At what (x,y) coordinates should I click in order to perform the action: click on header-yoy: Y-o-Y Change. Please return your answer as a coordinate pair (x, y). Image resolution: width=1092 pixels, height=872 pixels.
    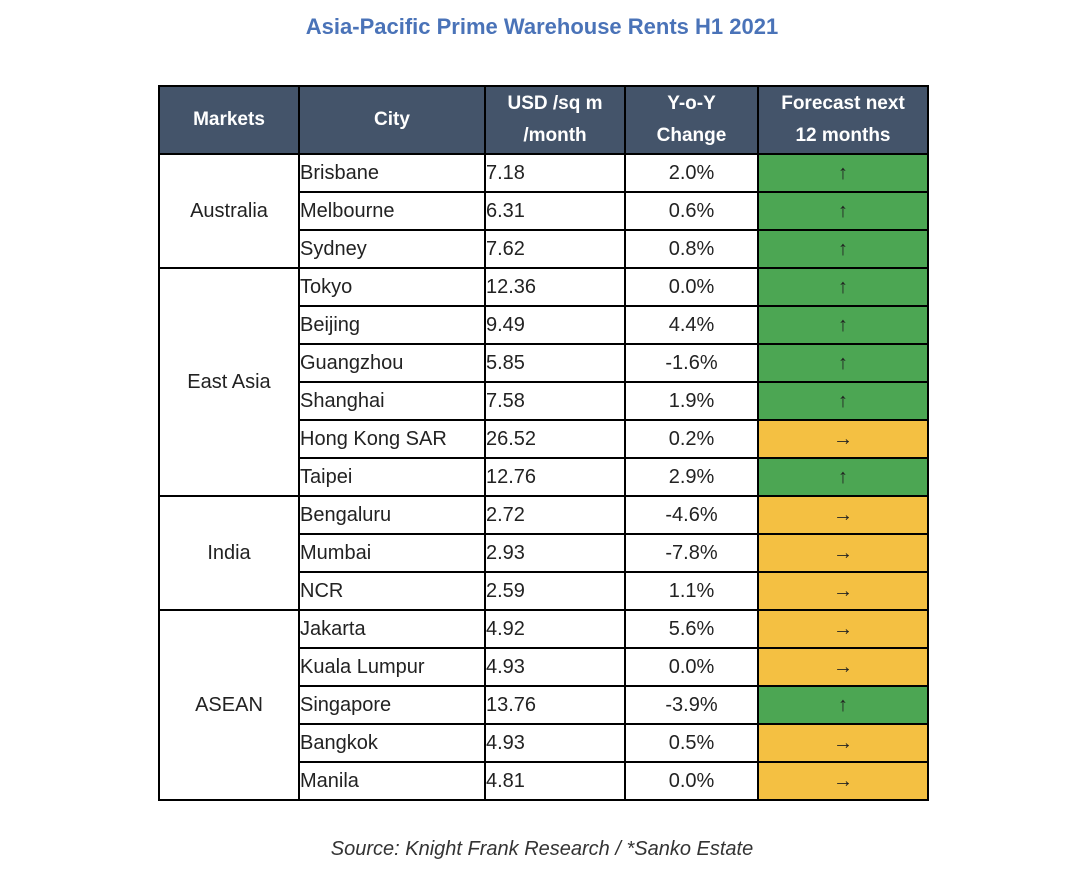
    Looking at the image, I should click on (691, 120).